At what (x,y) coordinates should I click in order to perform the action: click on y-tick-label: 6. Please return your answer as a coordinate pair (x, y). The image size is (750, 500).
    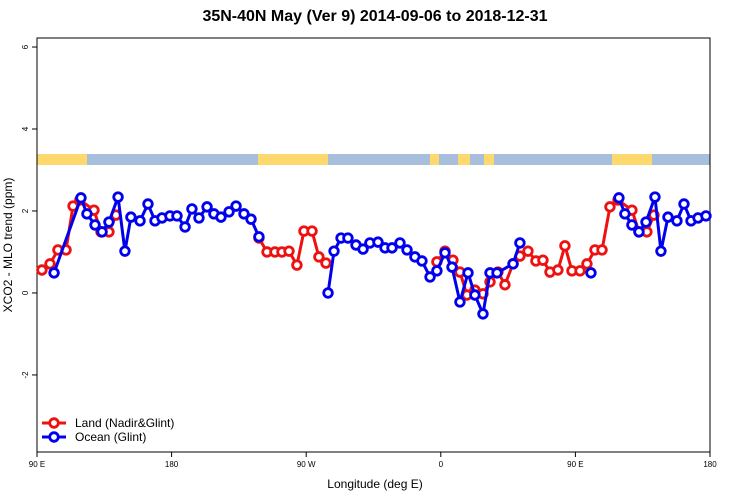
    Looking at the image, I should click on (25, 46).